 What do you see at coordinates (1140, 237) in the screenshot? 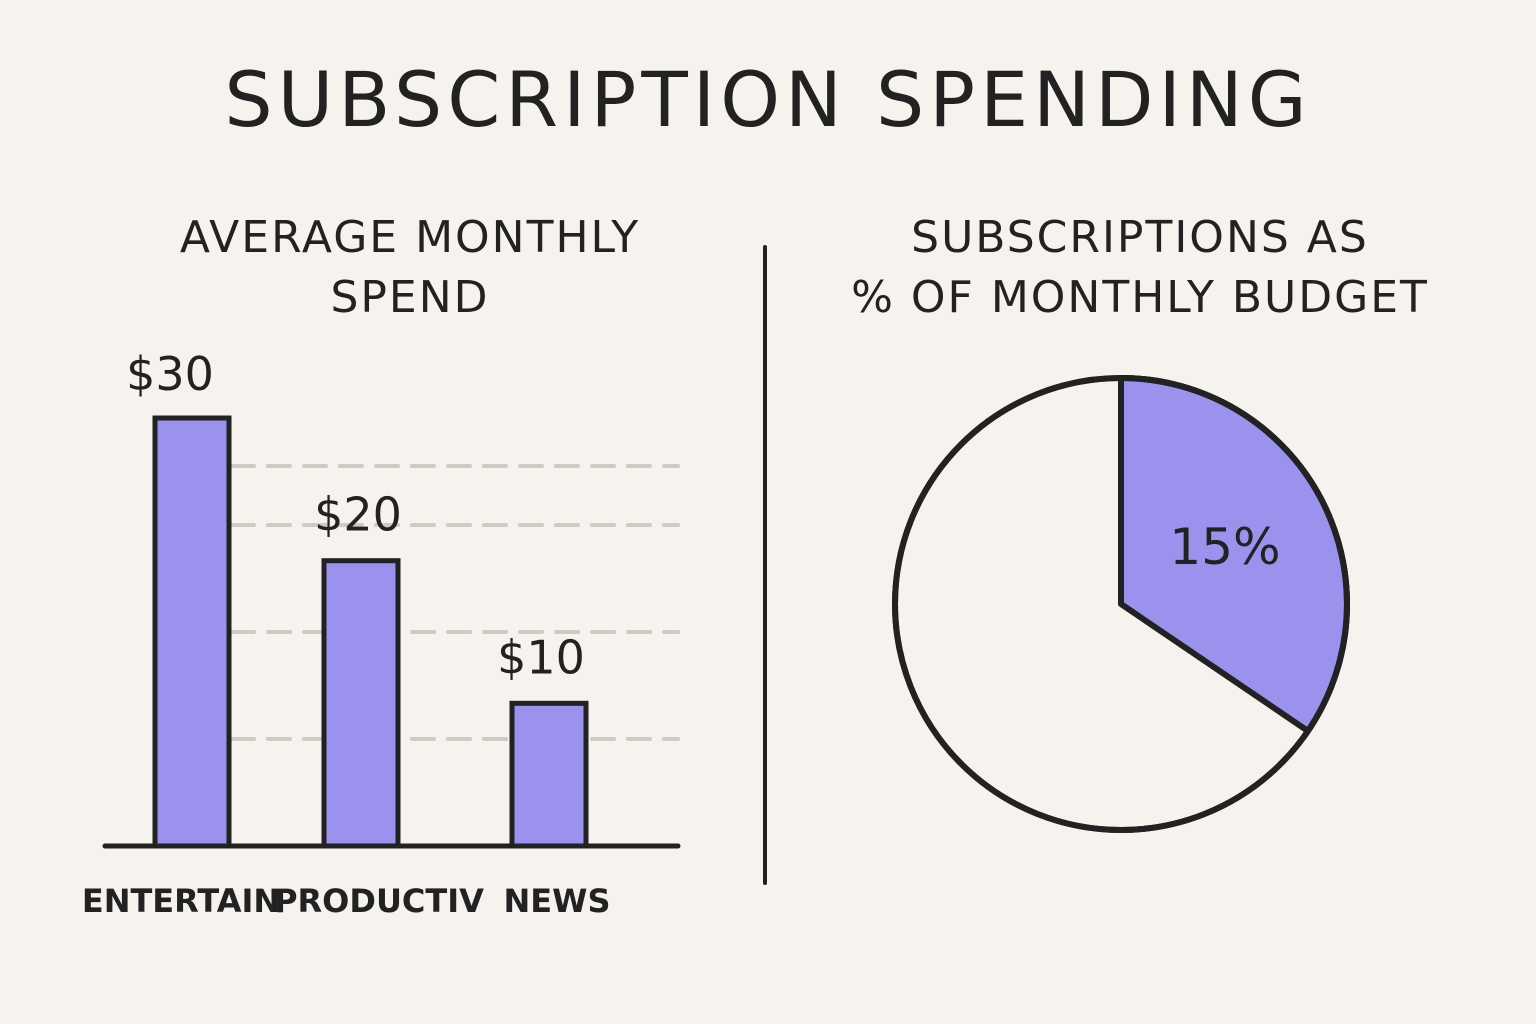
I see `pie-chart-title-line-1: SUBSCRIPTIONS AS` at bounding box center [1140, 237].